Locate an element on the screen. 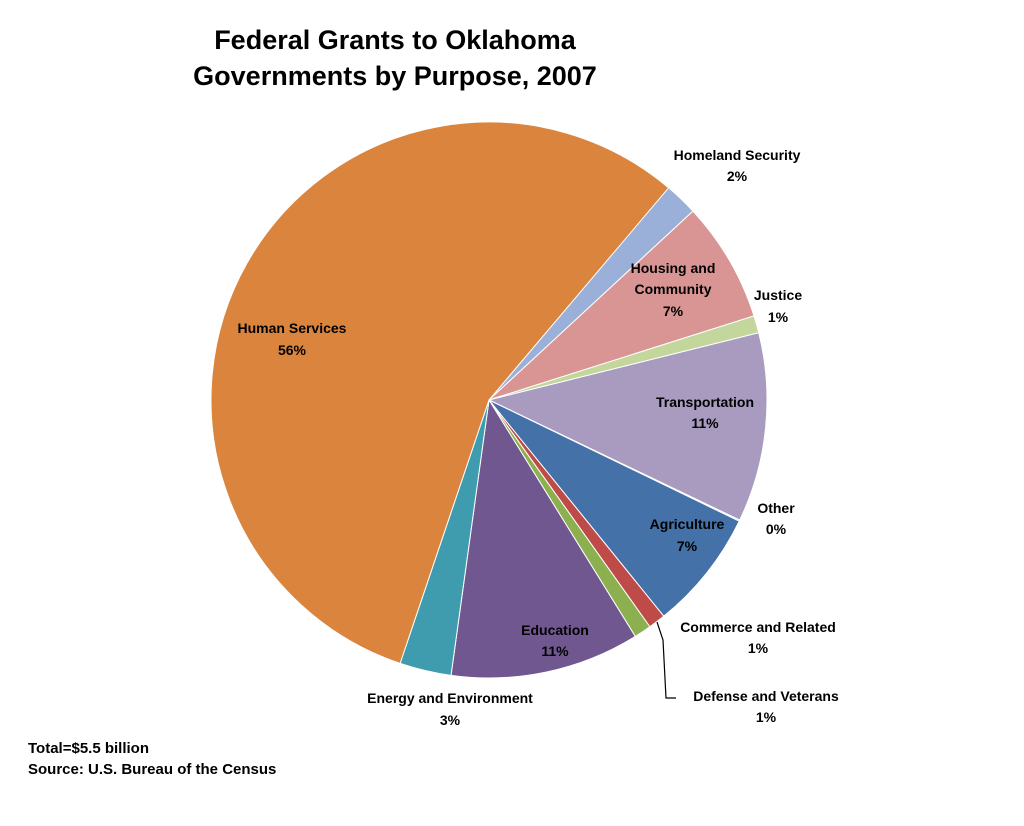 This screenshot has width=1024, height=826. label-defense-pct: 1% is located at coordinates (766, 717).